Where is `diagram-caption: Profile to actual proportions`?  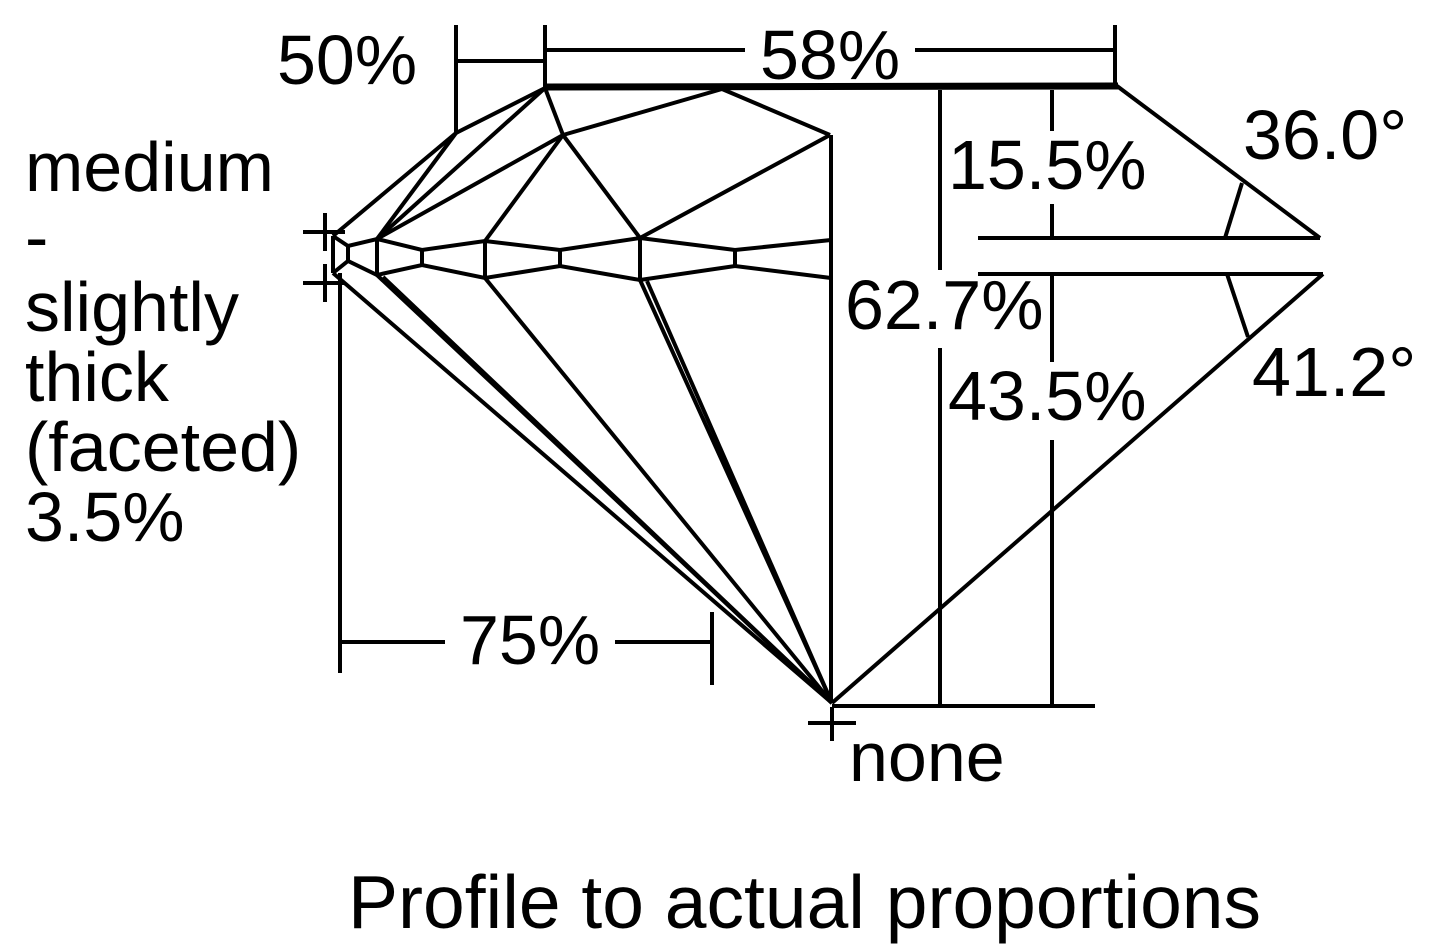 diagram-caption: Profile to actual proportions is located at coordinates (805, 902).